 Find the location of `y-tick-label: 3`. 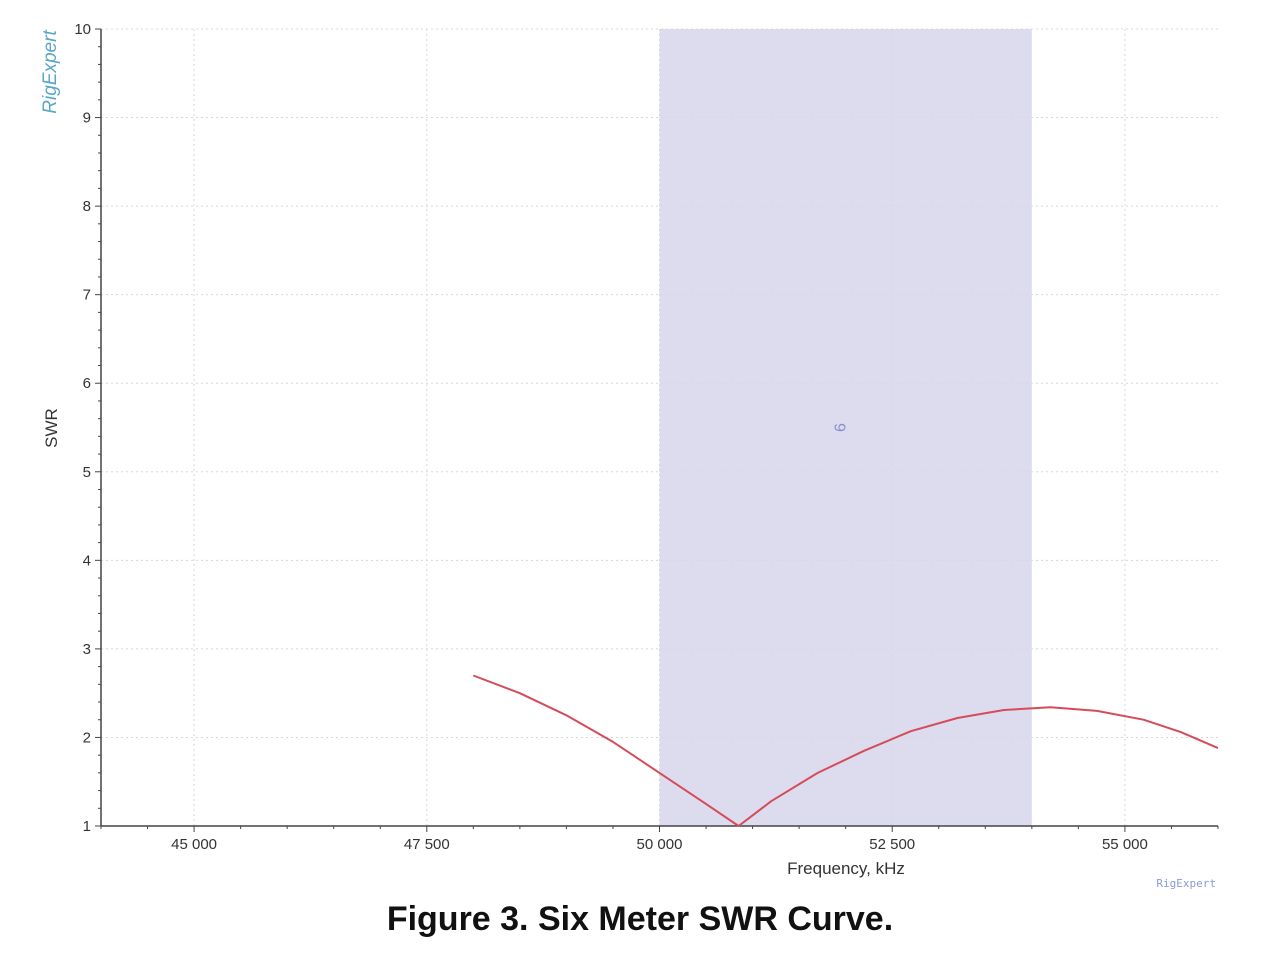

y-tick-label: 3 is located at coordinates (87, 649).